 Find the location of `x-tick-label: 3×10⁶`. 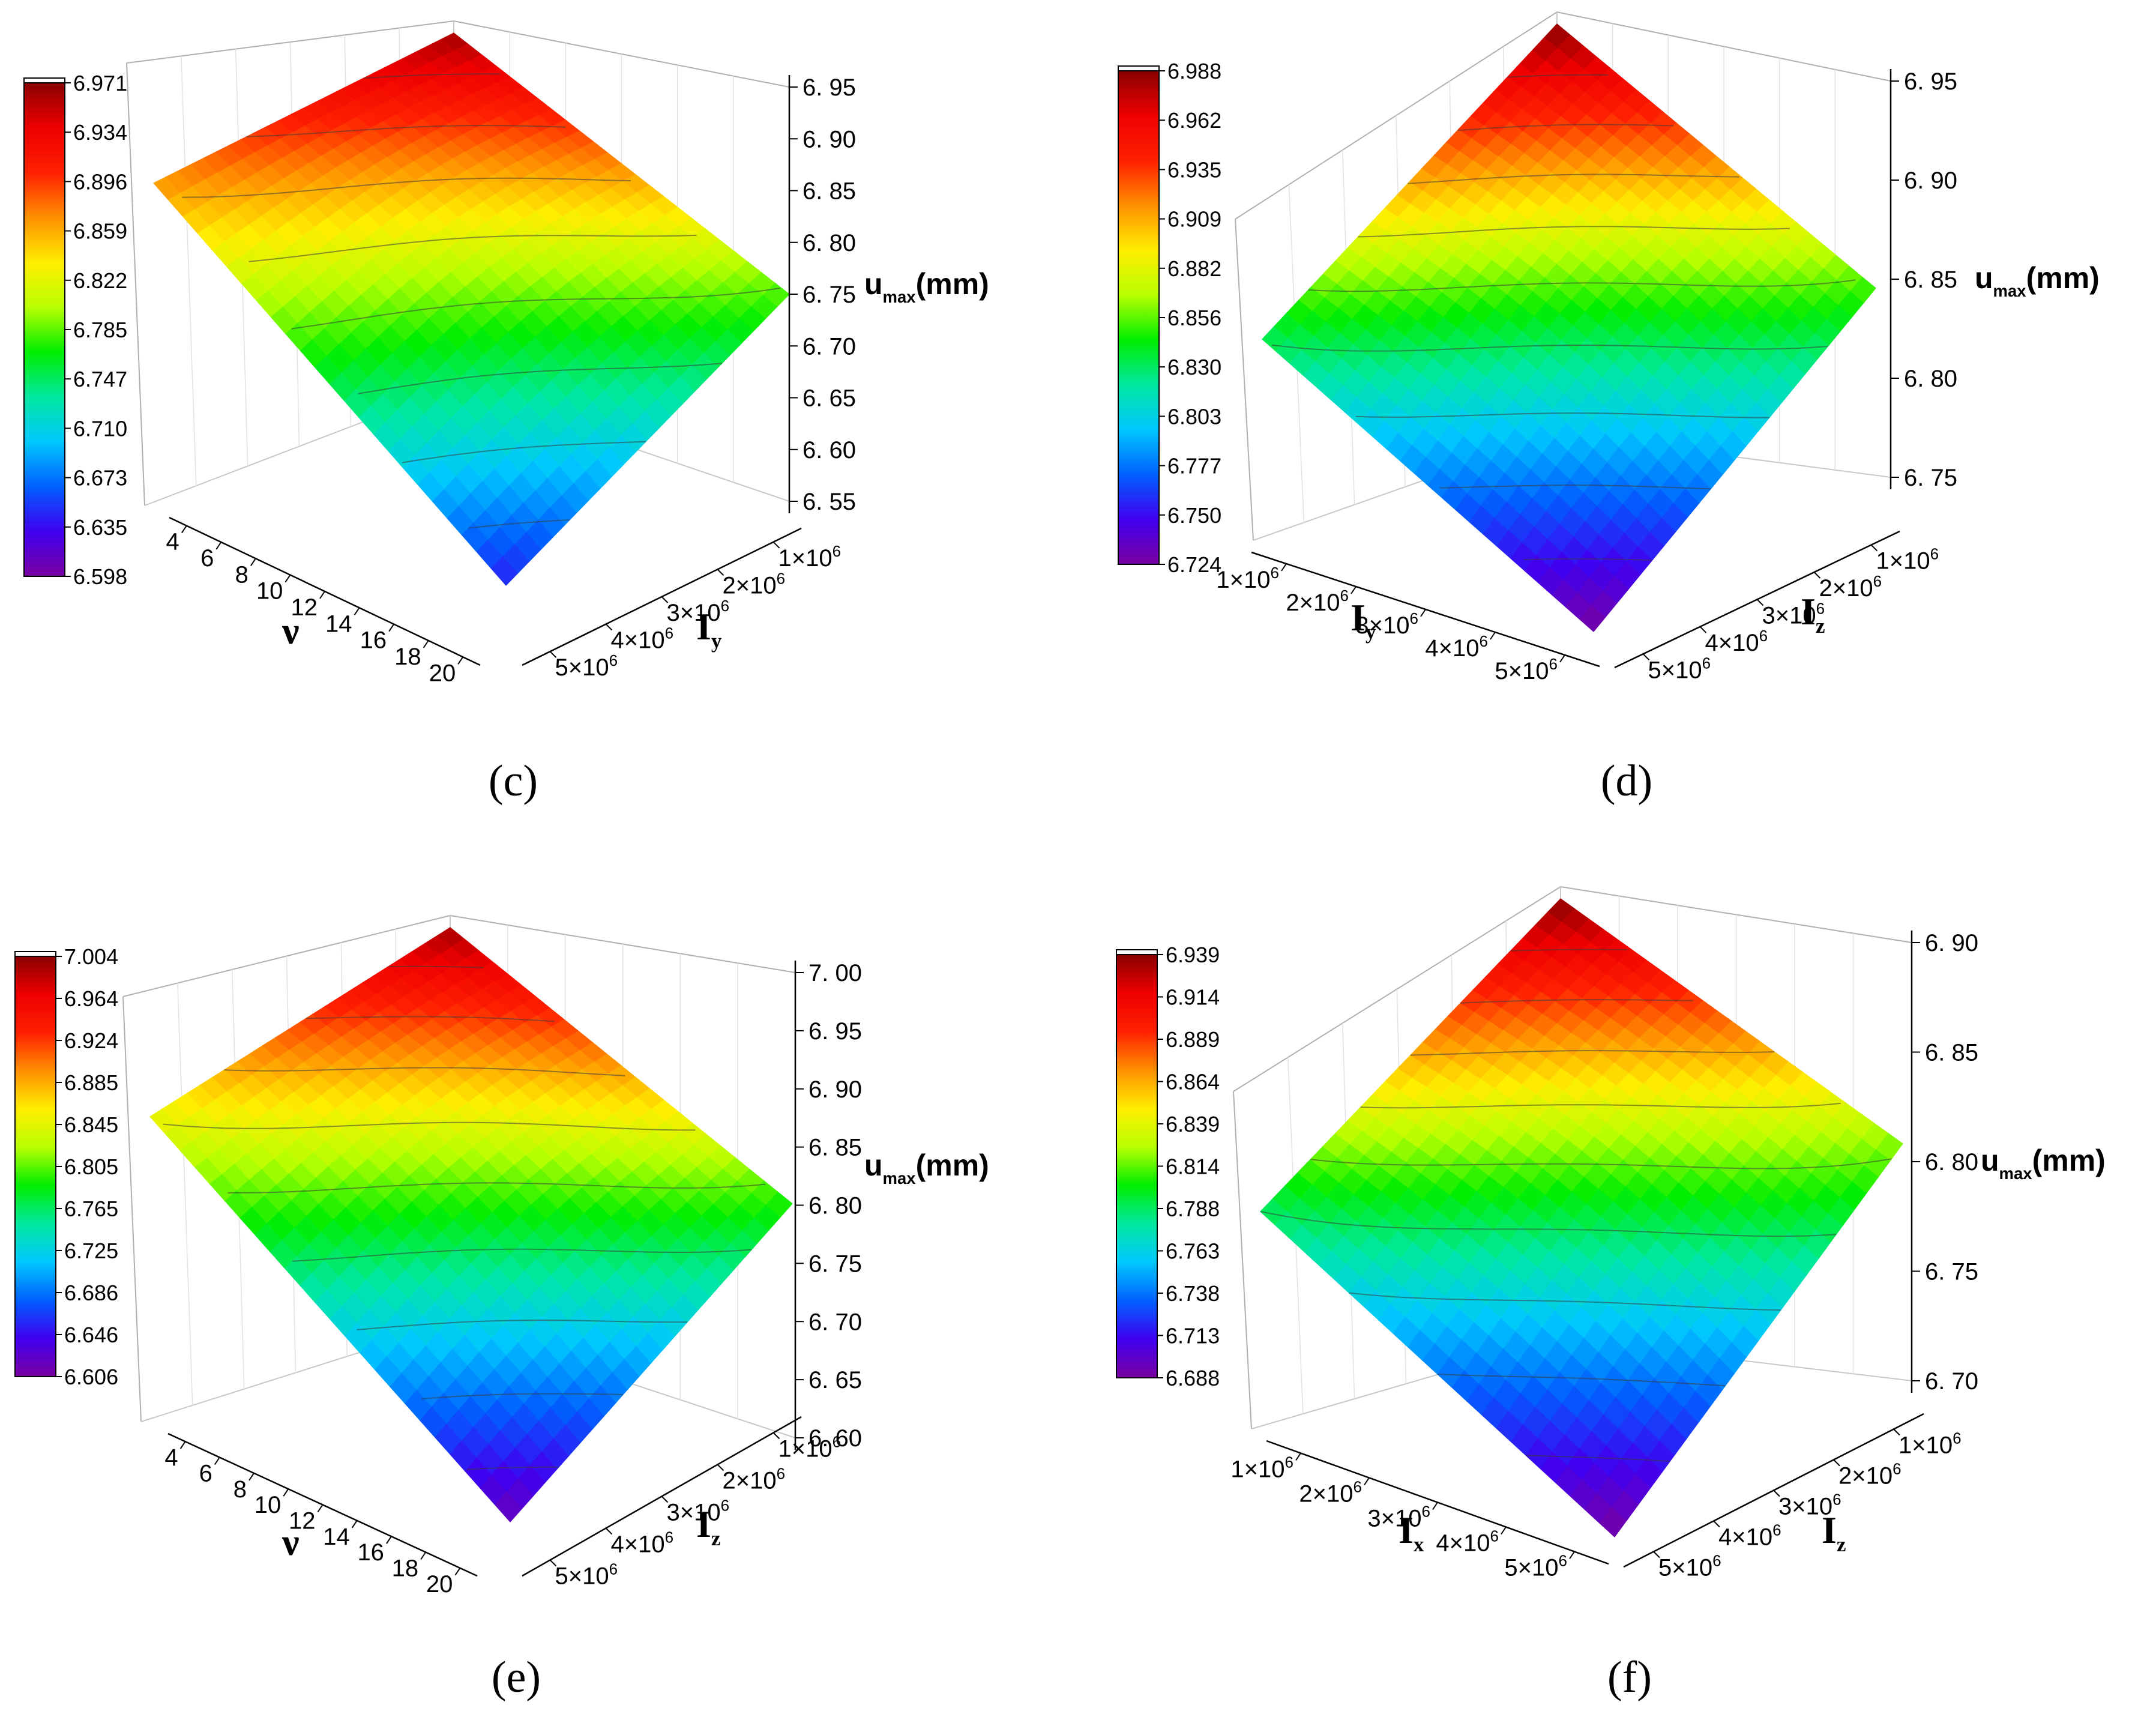

x-tick-label: 3×10⁶ is located at coordinates (1398, 1518).